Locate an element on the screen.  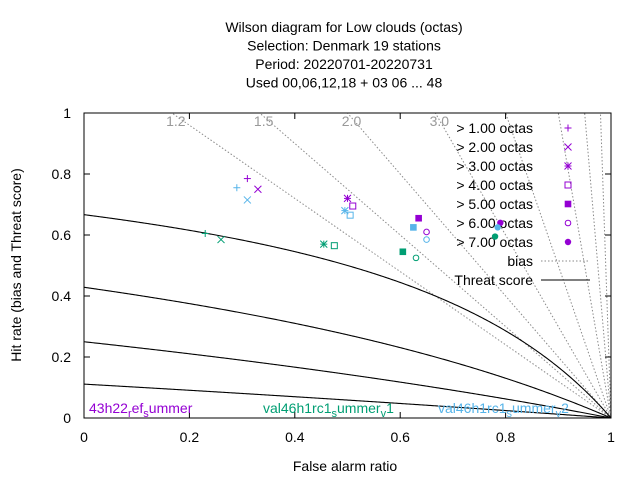
legend-label: > 4.00 octas is located at coordinates (494, 185).